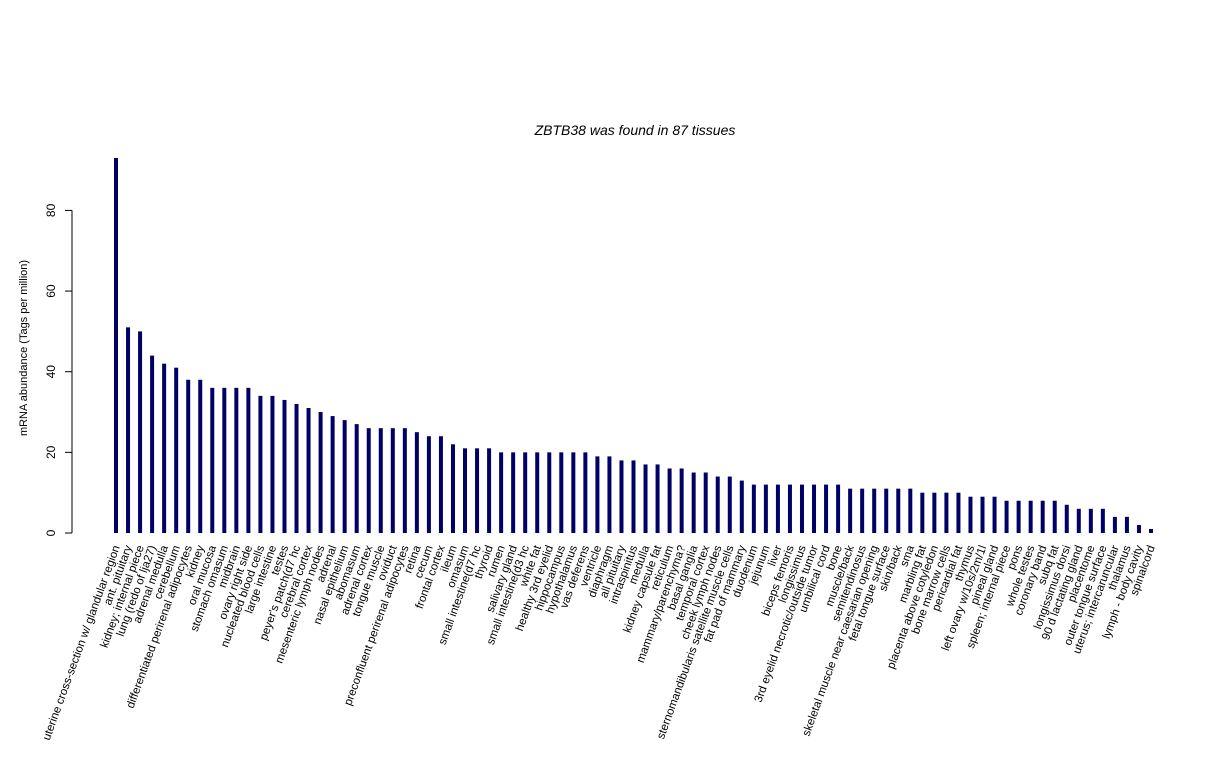  I want to click on y-tick-label: 0, so click(51, 532).